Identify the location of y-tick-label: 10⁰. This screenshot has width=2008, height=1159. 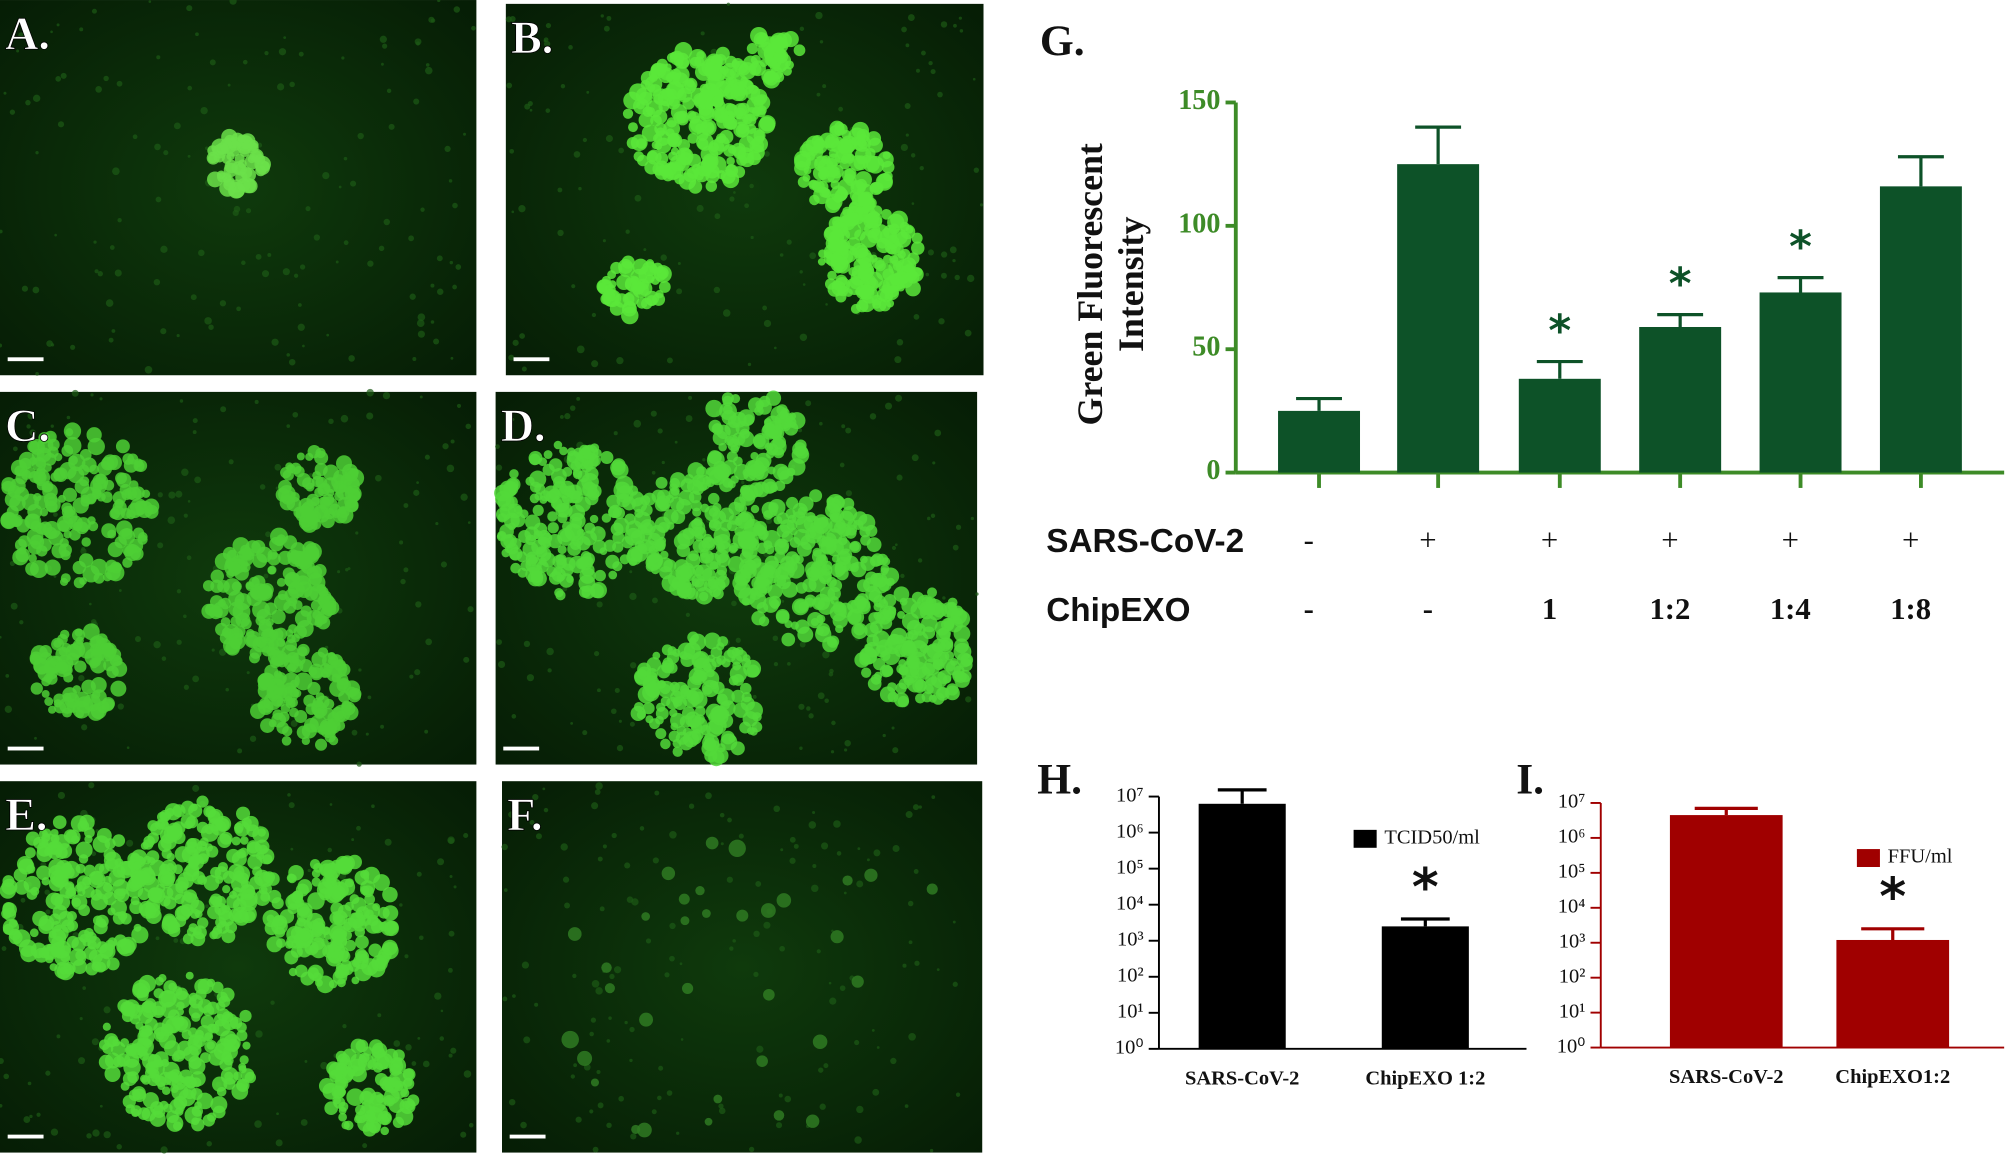
(1571, 1046).